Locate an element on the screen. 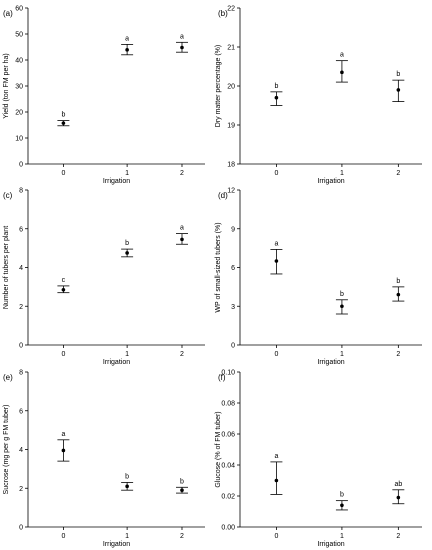  y-tick-label: 9 is located at coordinates (233, 229).